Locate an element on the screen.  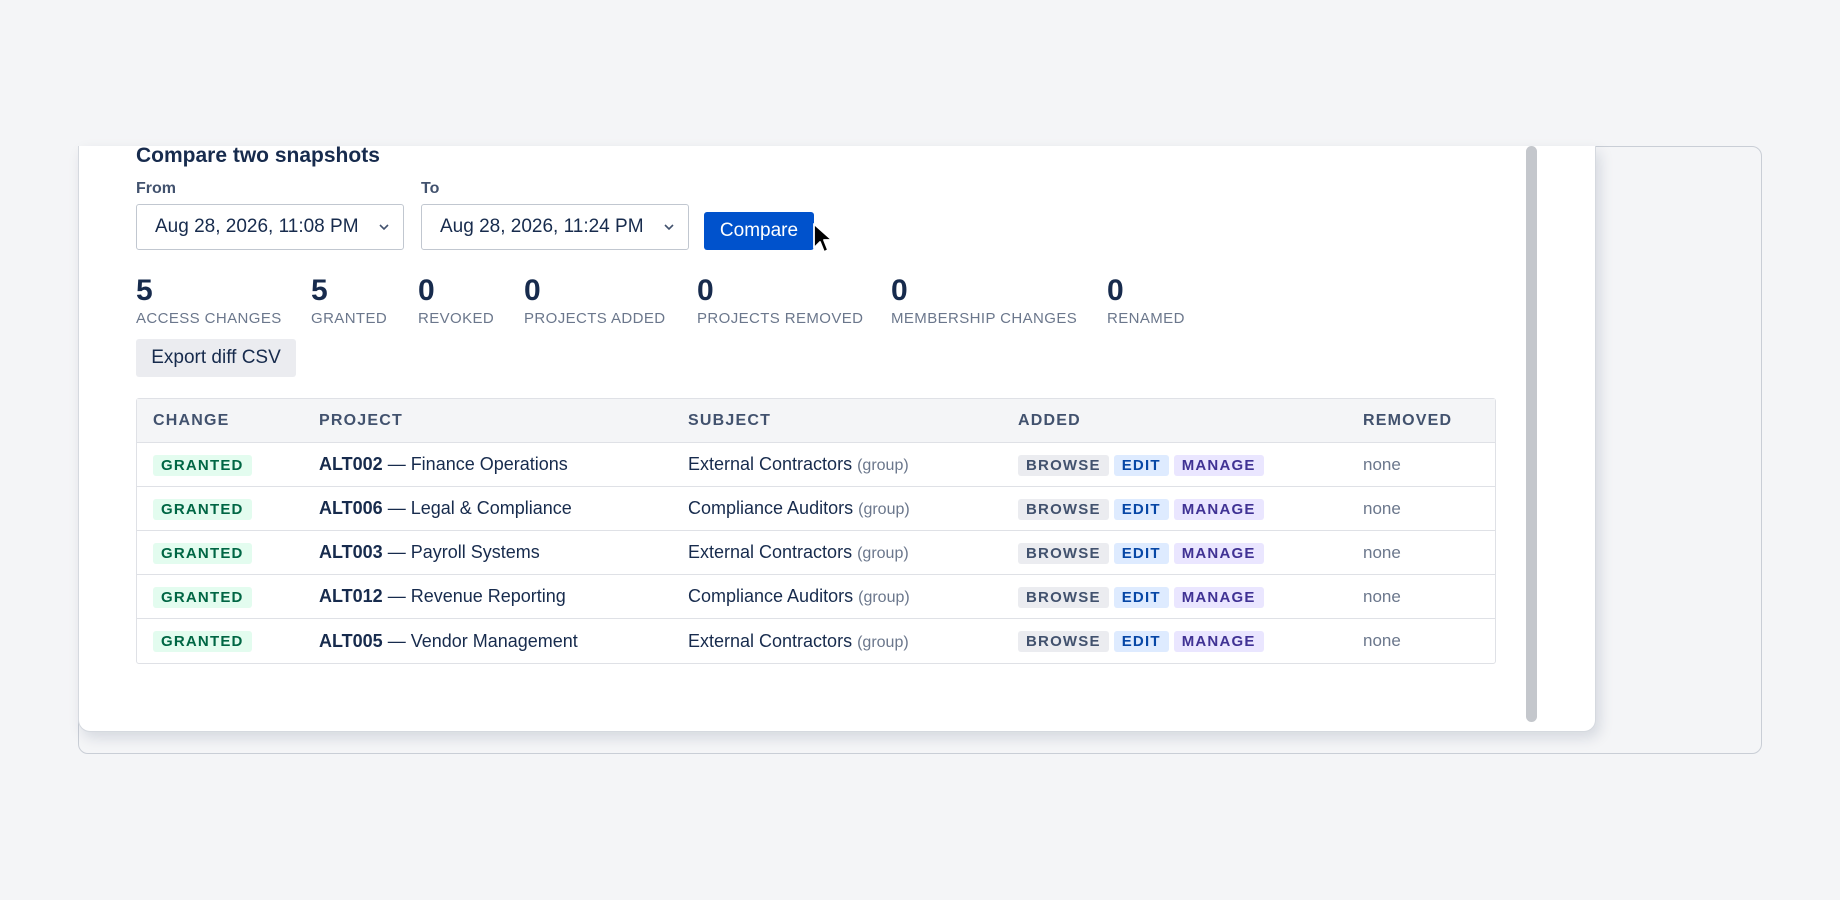
column-header-added: ADDED is located at coordinates (1049, 420).